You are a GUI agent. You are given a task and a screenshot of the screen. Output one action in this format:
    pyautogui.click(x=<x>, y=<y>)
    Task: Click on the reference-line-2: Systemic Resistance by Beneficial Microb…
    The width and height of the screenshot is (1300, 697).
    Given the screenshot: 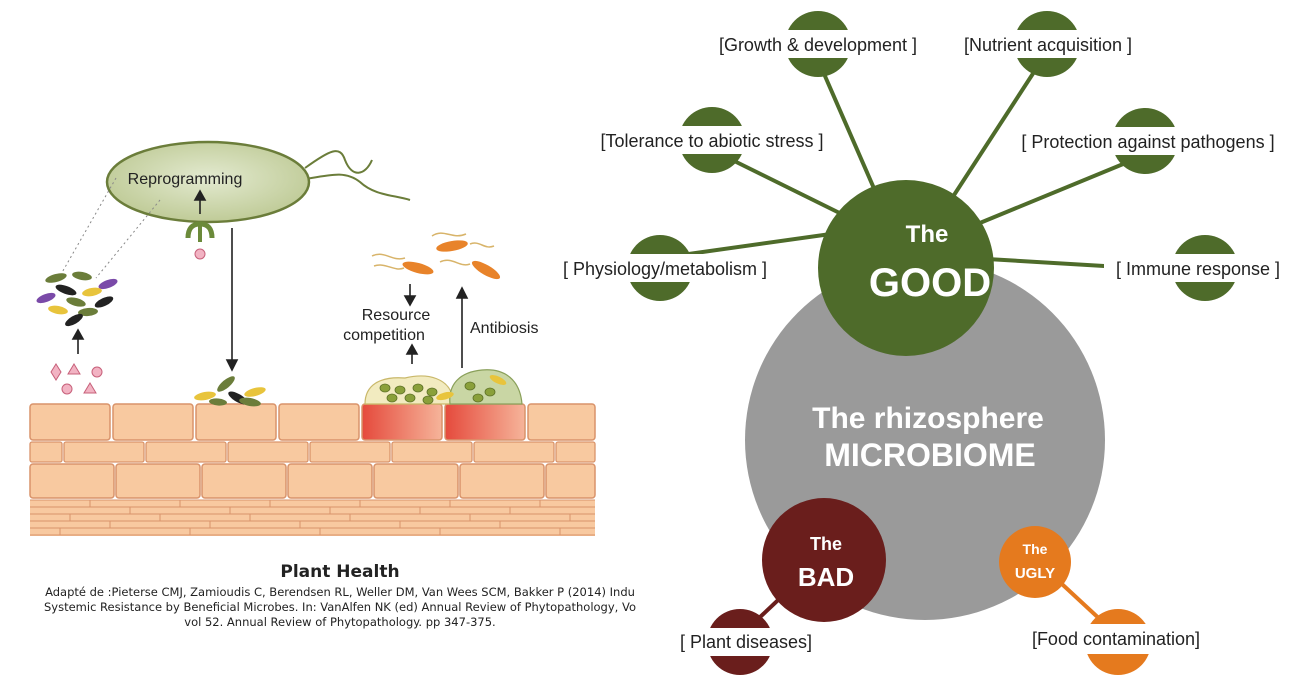 What is the action you would take?
    pyautogui.click(x=340, y=607)
    